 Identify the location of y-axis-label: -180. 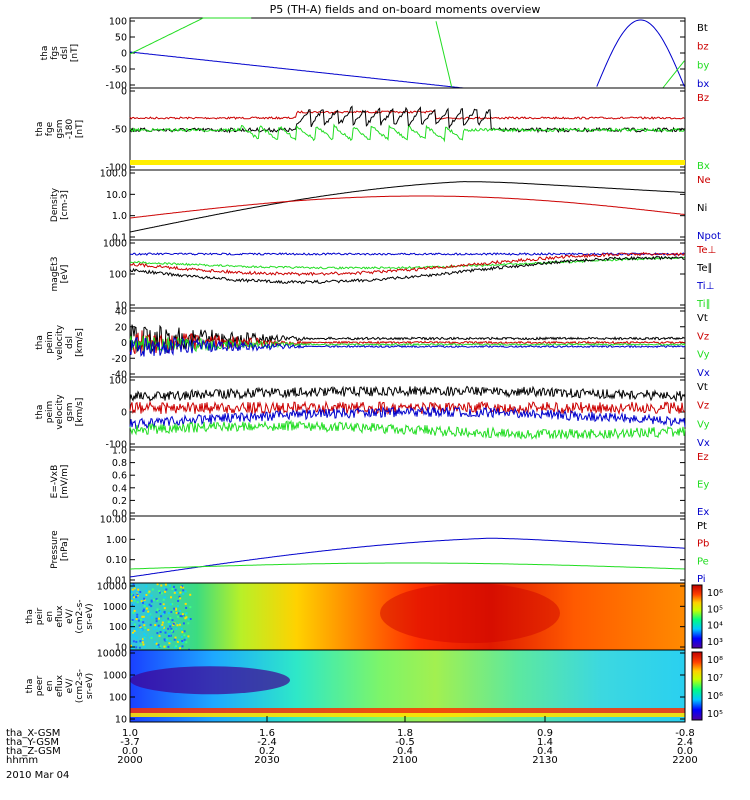
(70, 129).